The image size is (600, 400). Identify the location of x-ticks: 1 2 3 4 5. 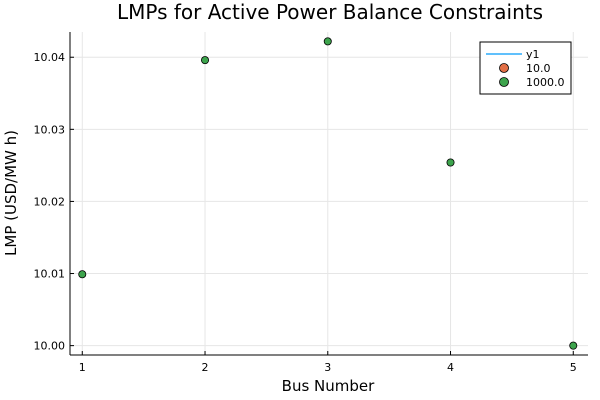
(328, 362).